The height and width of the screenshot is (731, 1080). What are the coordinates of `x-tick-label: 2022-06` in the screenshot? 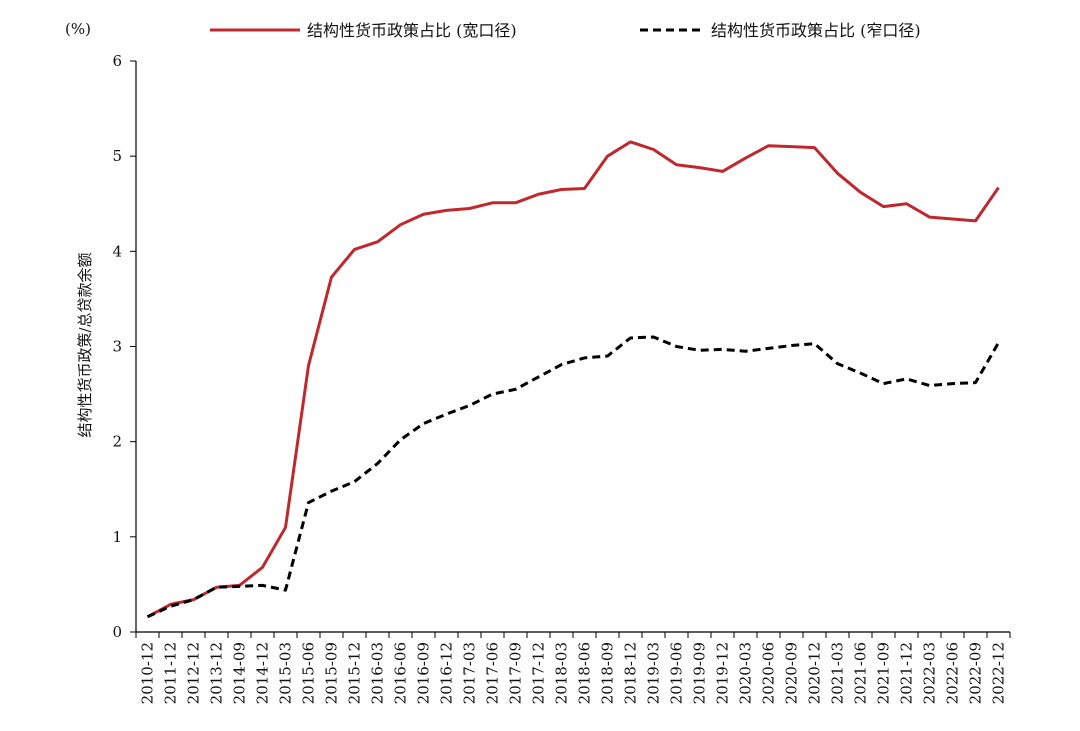 It's located at (953, 673).